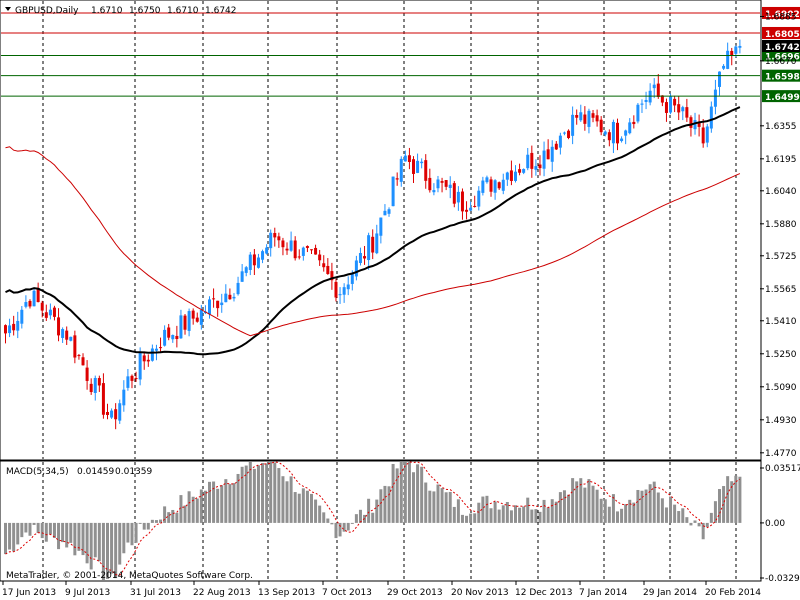 This screenshot has height=600, width=800. Describe the element at coordinates (183, 11) in the screenshot. I see `ohlc-low: 1.6710` at that location.